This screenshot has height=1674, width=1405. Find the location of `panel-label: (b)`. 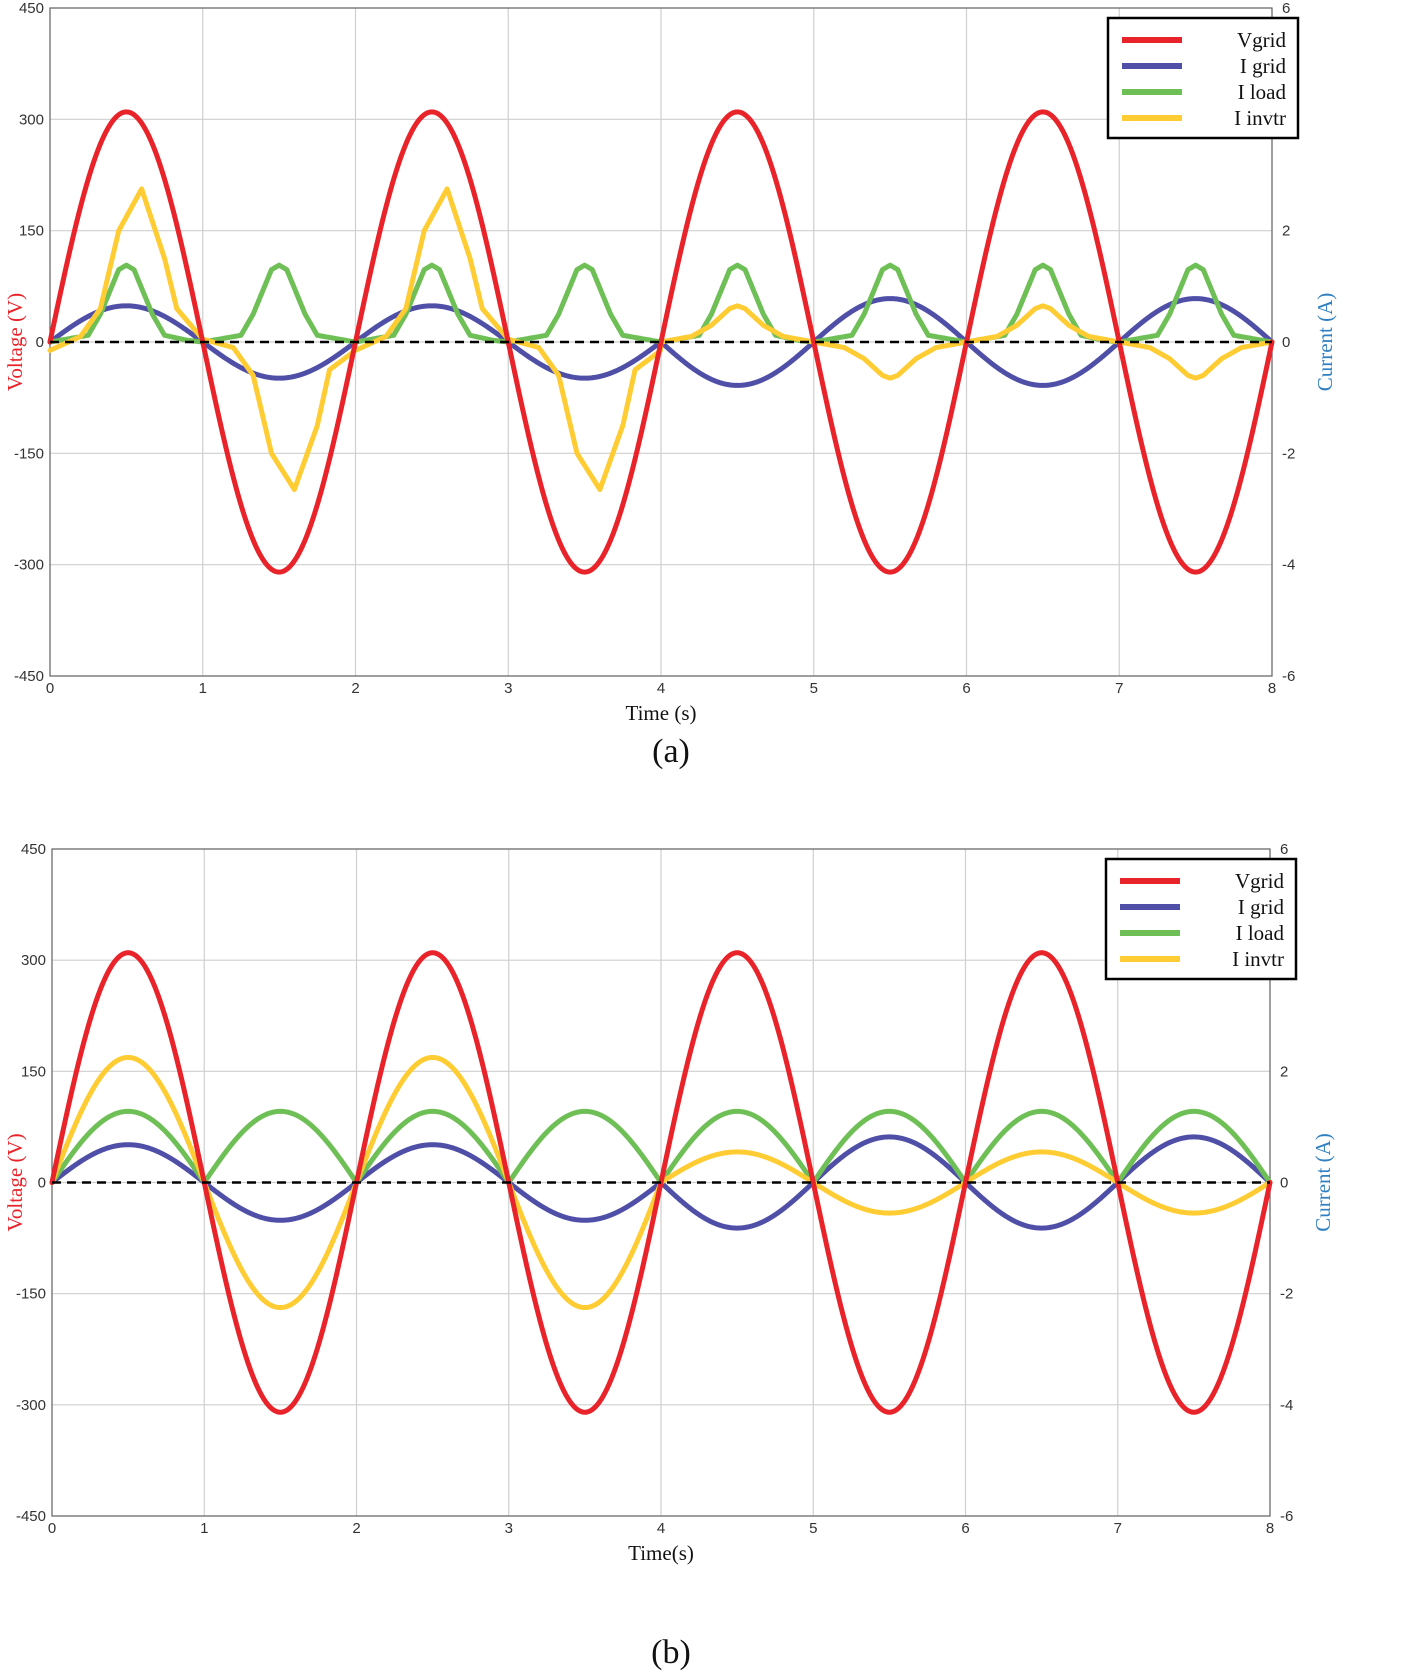

panel-label: (b) is located at coordinates (671, 1652).